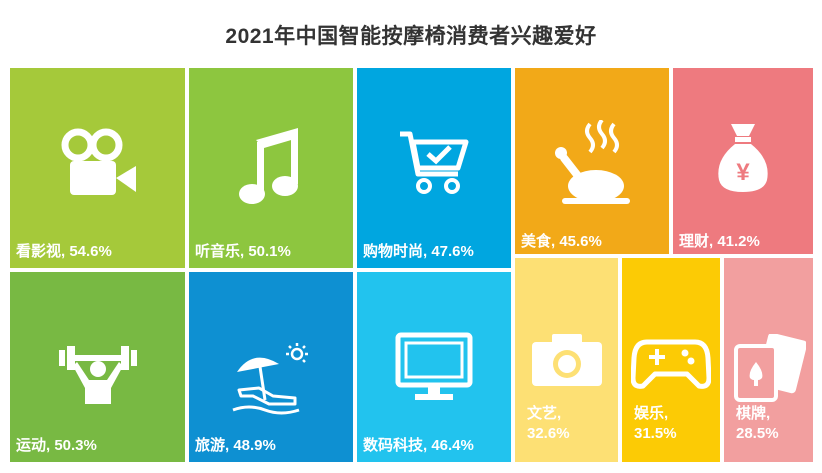  I want to click on tile-label-name: 文艺,, so click(544, 413).